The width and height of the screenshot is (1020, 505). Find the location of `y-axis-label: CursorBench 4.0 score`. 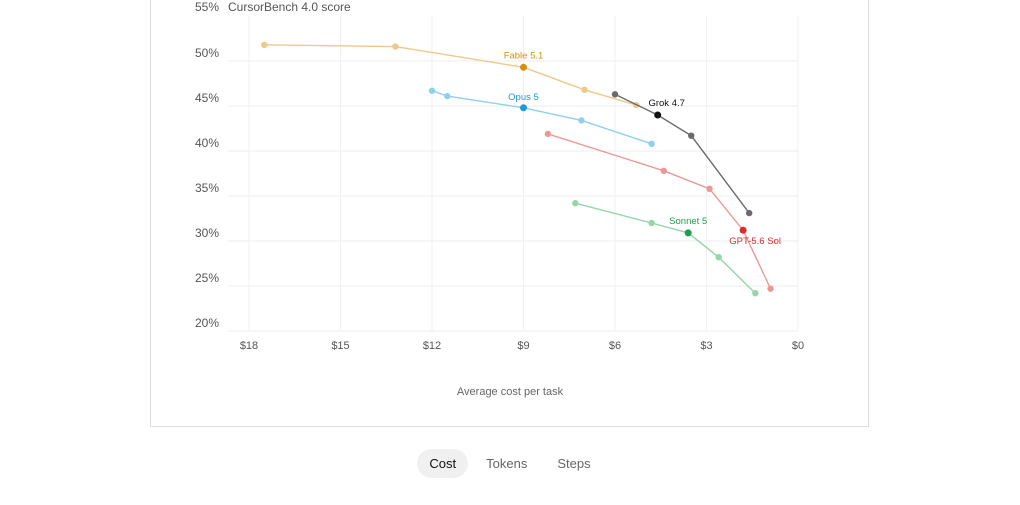

y-axis-label: CursorBench 4.0 score is located at coordinates (289, 7).